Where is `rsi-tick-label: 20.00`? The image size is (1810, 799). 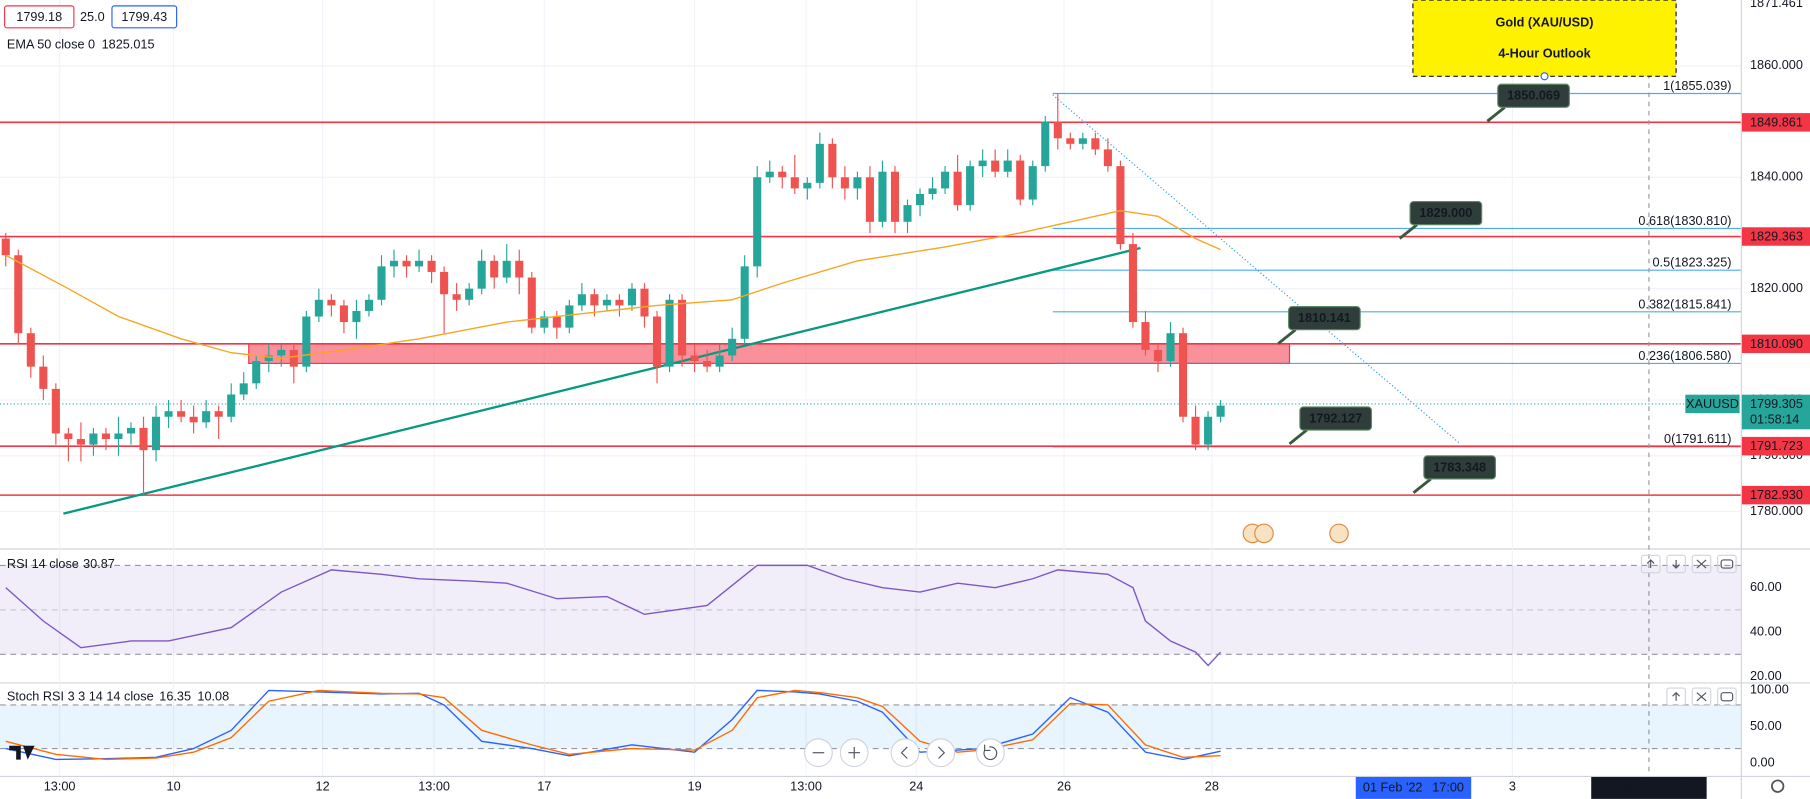 rsi-tick-label: 20.00 is located at coordinates (1766, 676).